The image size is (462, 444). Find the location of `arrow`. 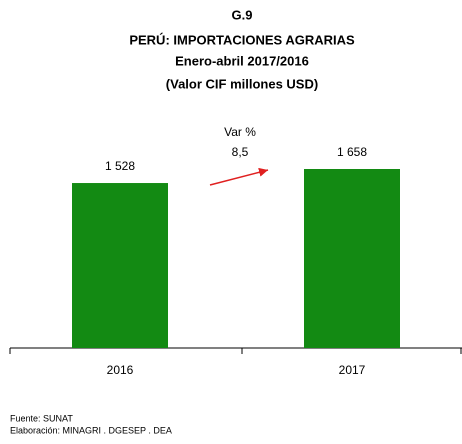

arrow is located at coordinates (239, 176).